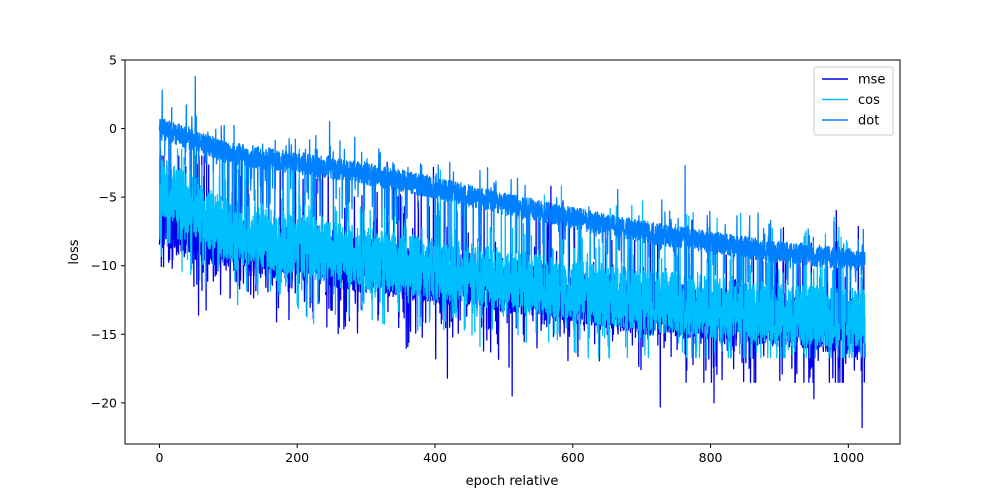 The height and width of the screenshot is (500, 1000). Describe the element at coordinates (104, 265) in the screenshot. I see `y-tick-label: −10` at that location.